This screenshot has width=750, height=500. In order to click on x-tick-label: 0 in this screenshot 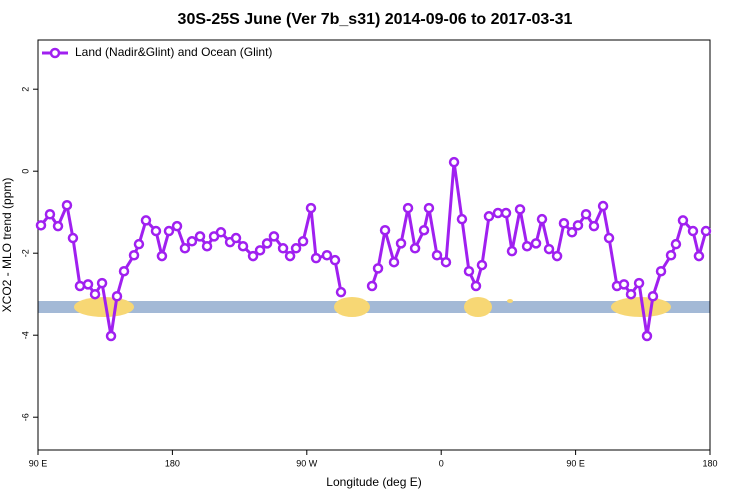, I will do `click(441, 463)`.